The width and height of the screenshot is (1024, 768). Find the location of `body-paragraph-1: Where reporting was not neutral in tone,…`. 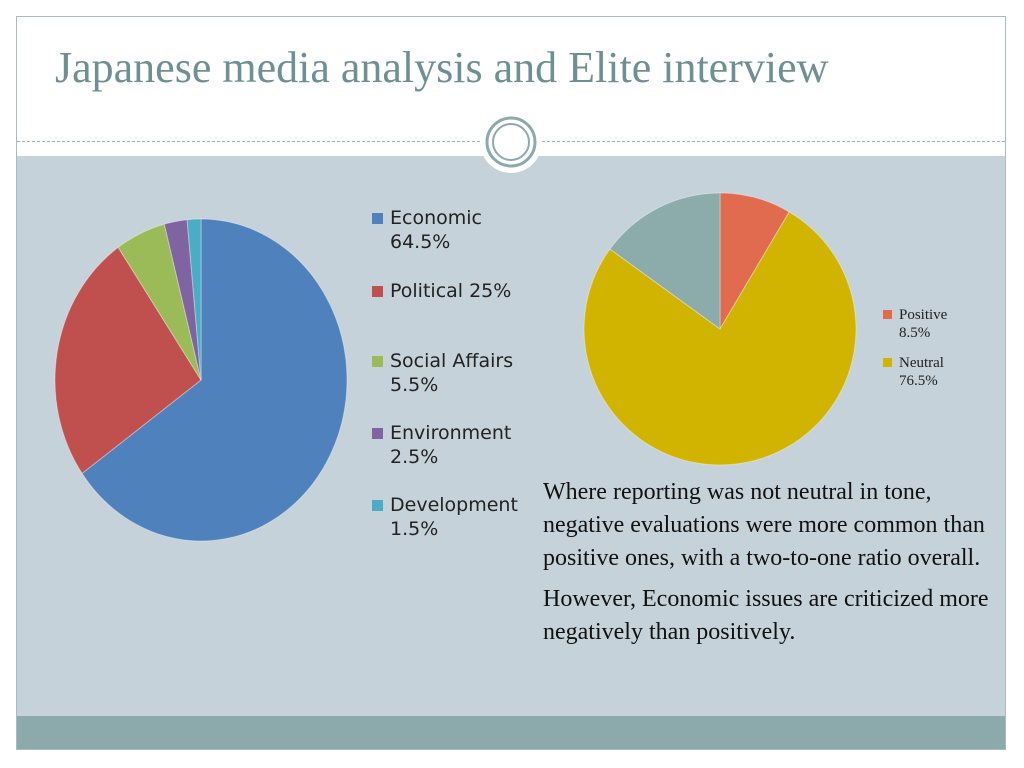

body-paragraph-1: Where reporting was not neutral in tone,… is located at coordinates (764, 525).